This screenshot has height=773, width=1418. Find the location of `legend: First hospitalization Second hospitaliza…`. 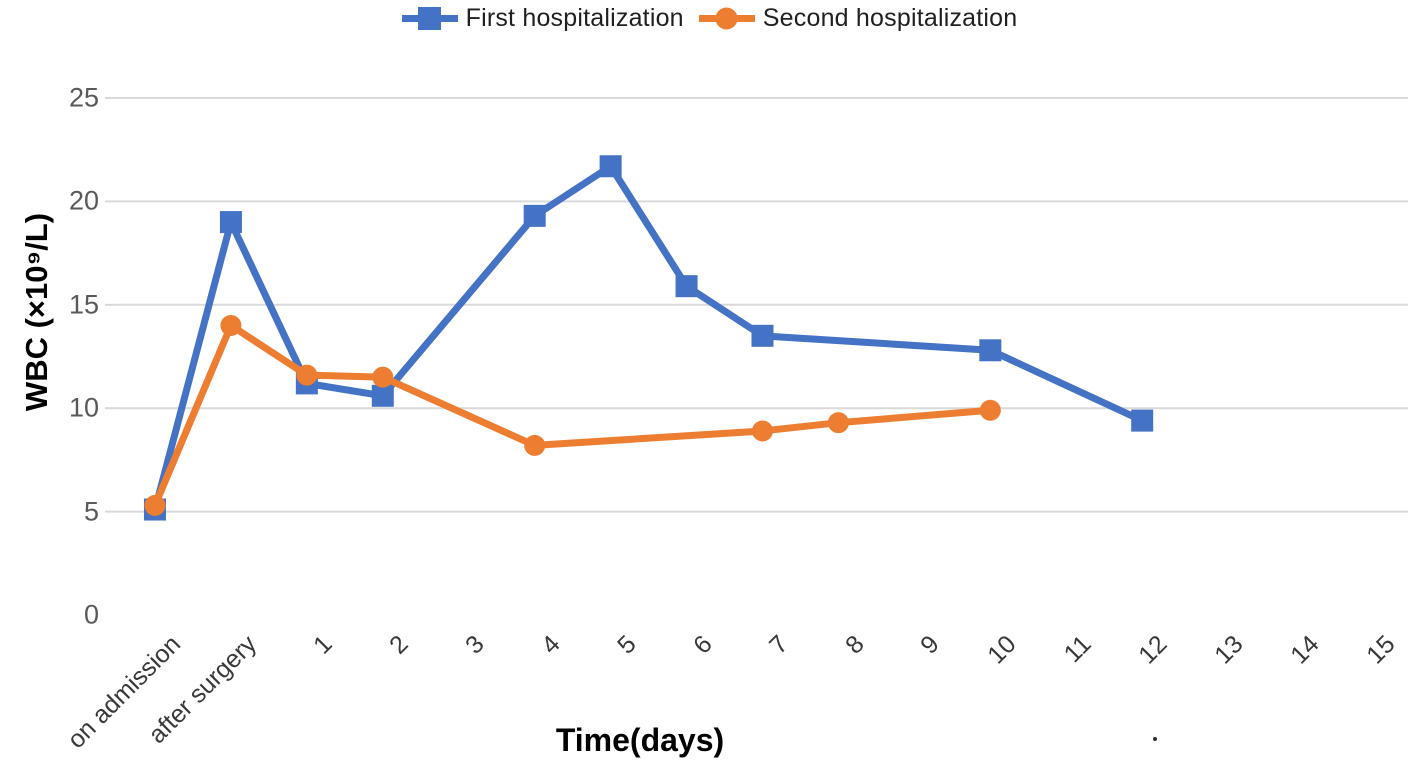

legend: First hospitalization Second hospitaliza… is located at coordinates (709, 18).